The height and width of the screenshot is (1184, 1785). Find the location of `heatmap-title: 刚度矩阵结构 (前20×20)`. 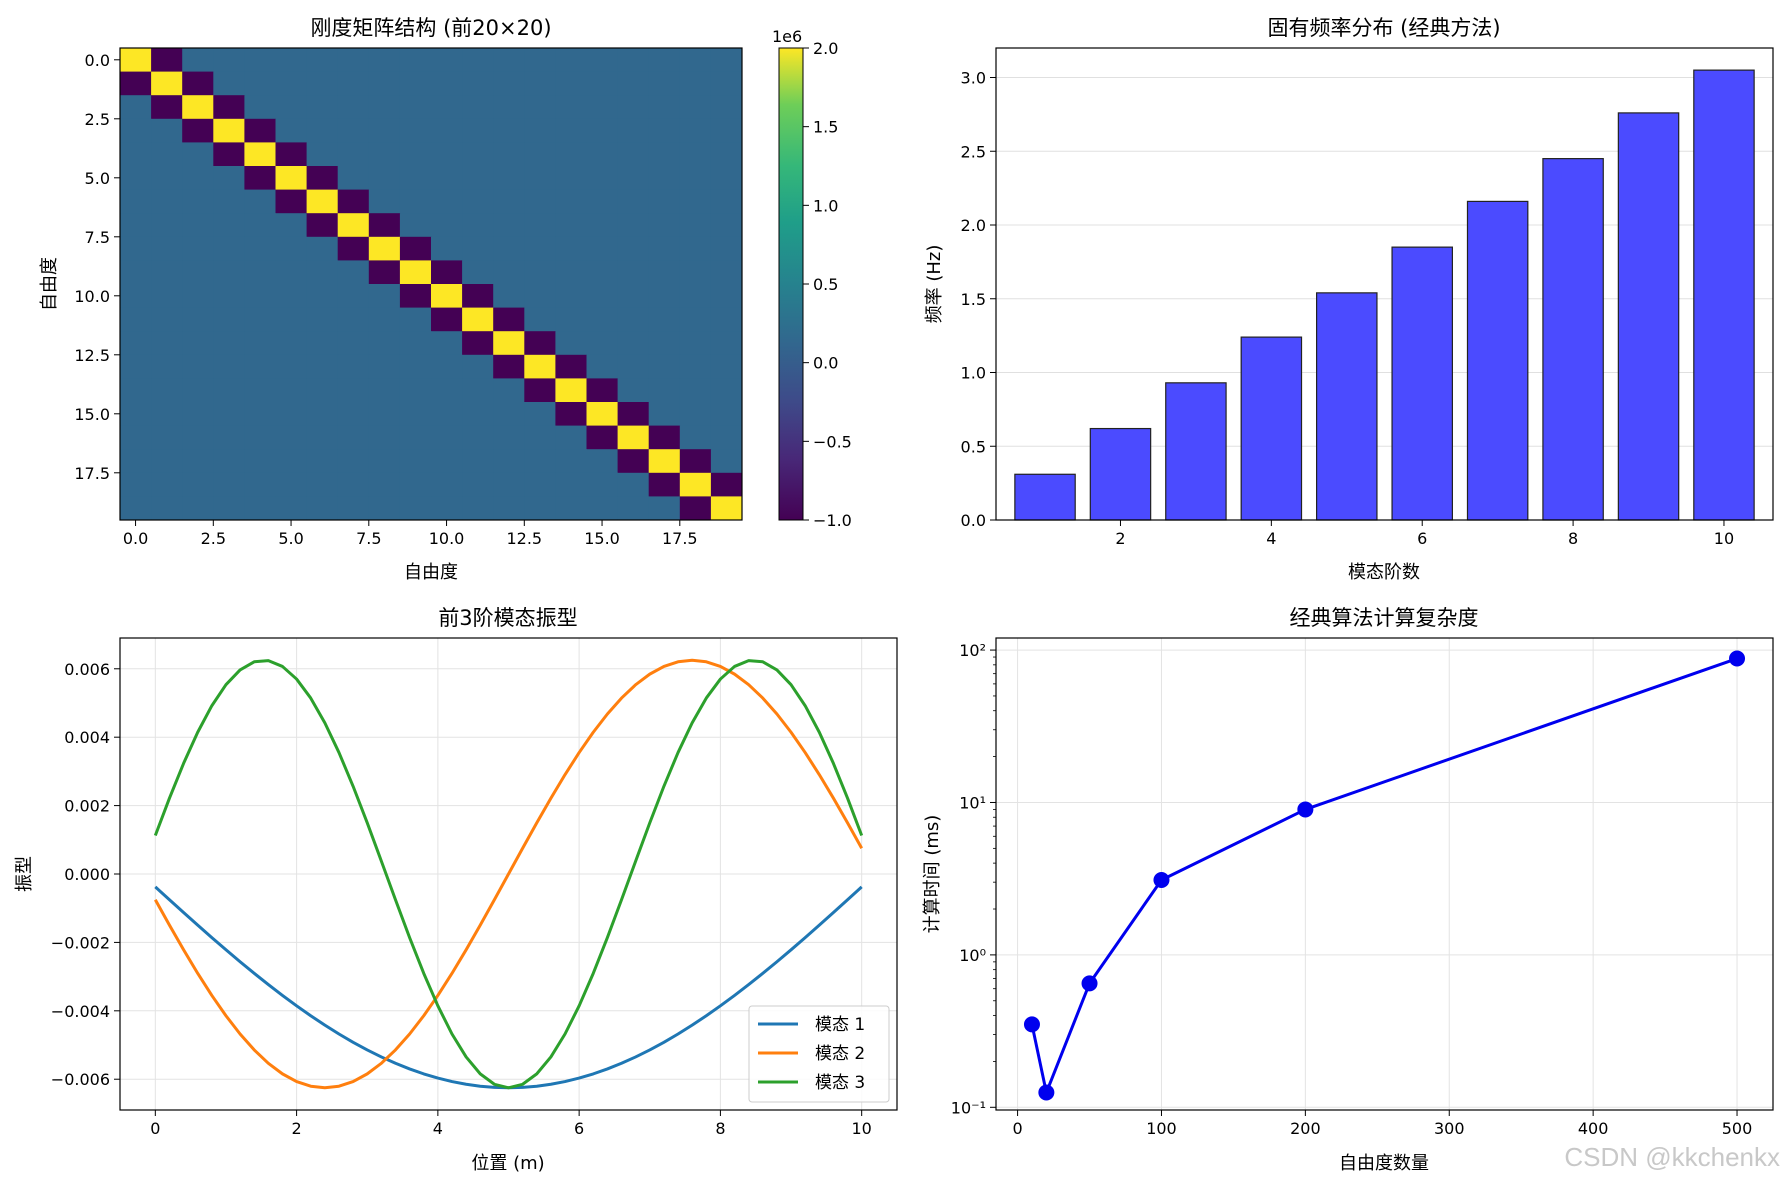

heatmap-title: 刚度矩阵结构 (前20×20) is located at coordinates (430, 28).